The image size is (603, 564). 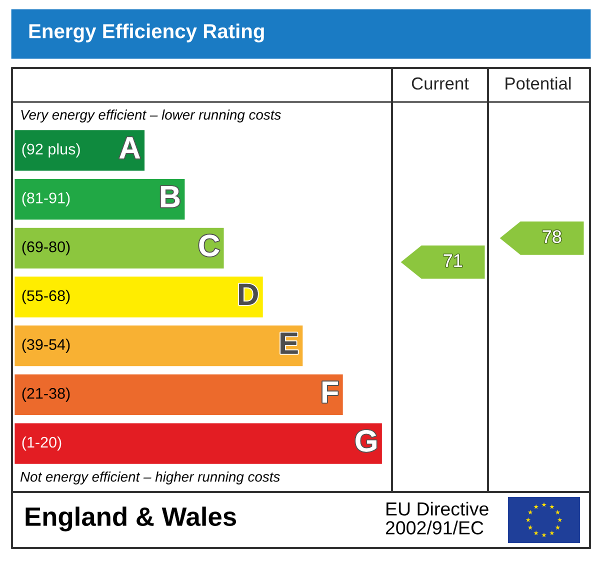 What do you see at coordinates (46, 199) in the screenshot?
I see `y-tick-label: (81-91)` at bounding box center [46, 199].